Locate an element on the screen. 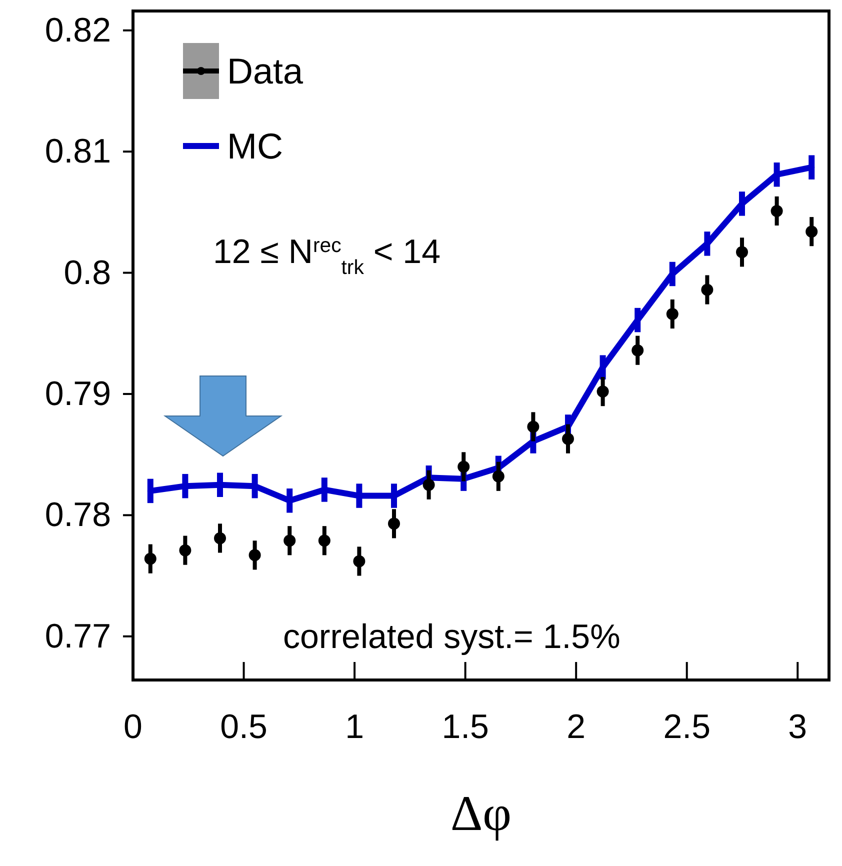 Image resolution: width=842 pixels, height=866 pixels. y-tick-label: 0.79 is located at coordinates (77, 393).